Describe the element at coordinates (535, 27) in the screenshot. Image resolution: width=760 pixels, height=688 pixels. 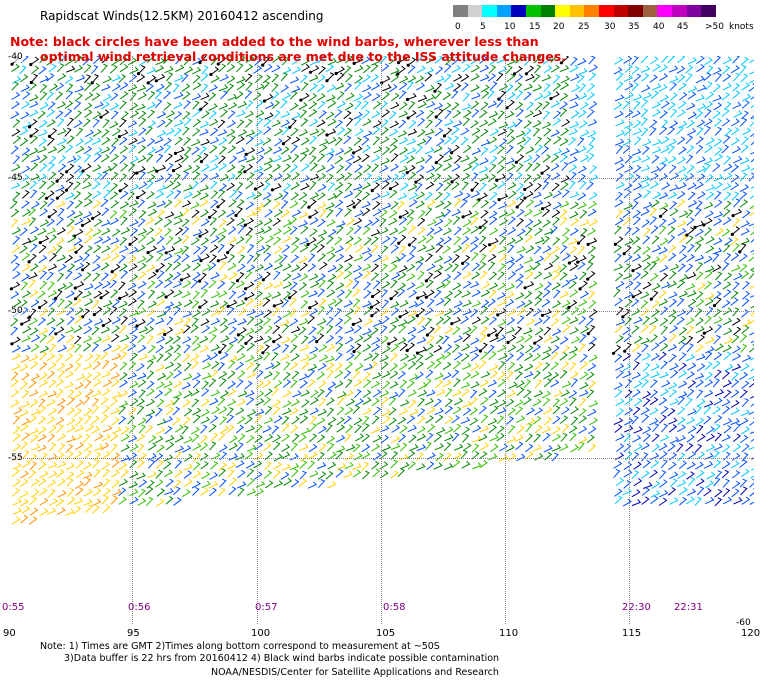
I see `colorbar-label: 15` at that location.